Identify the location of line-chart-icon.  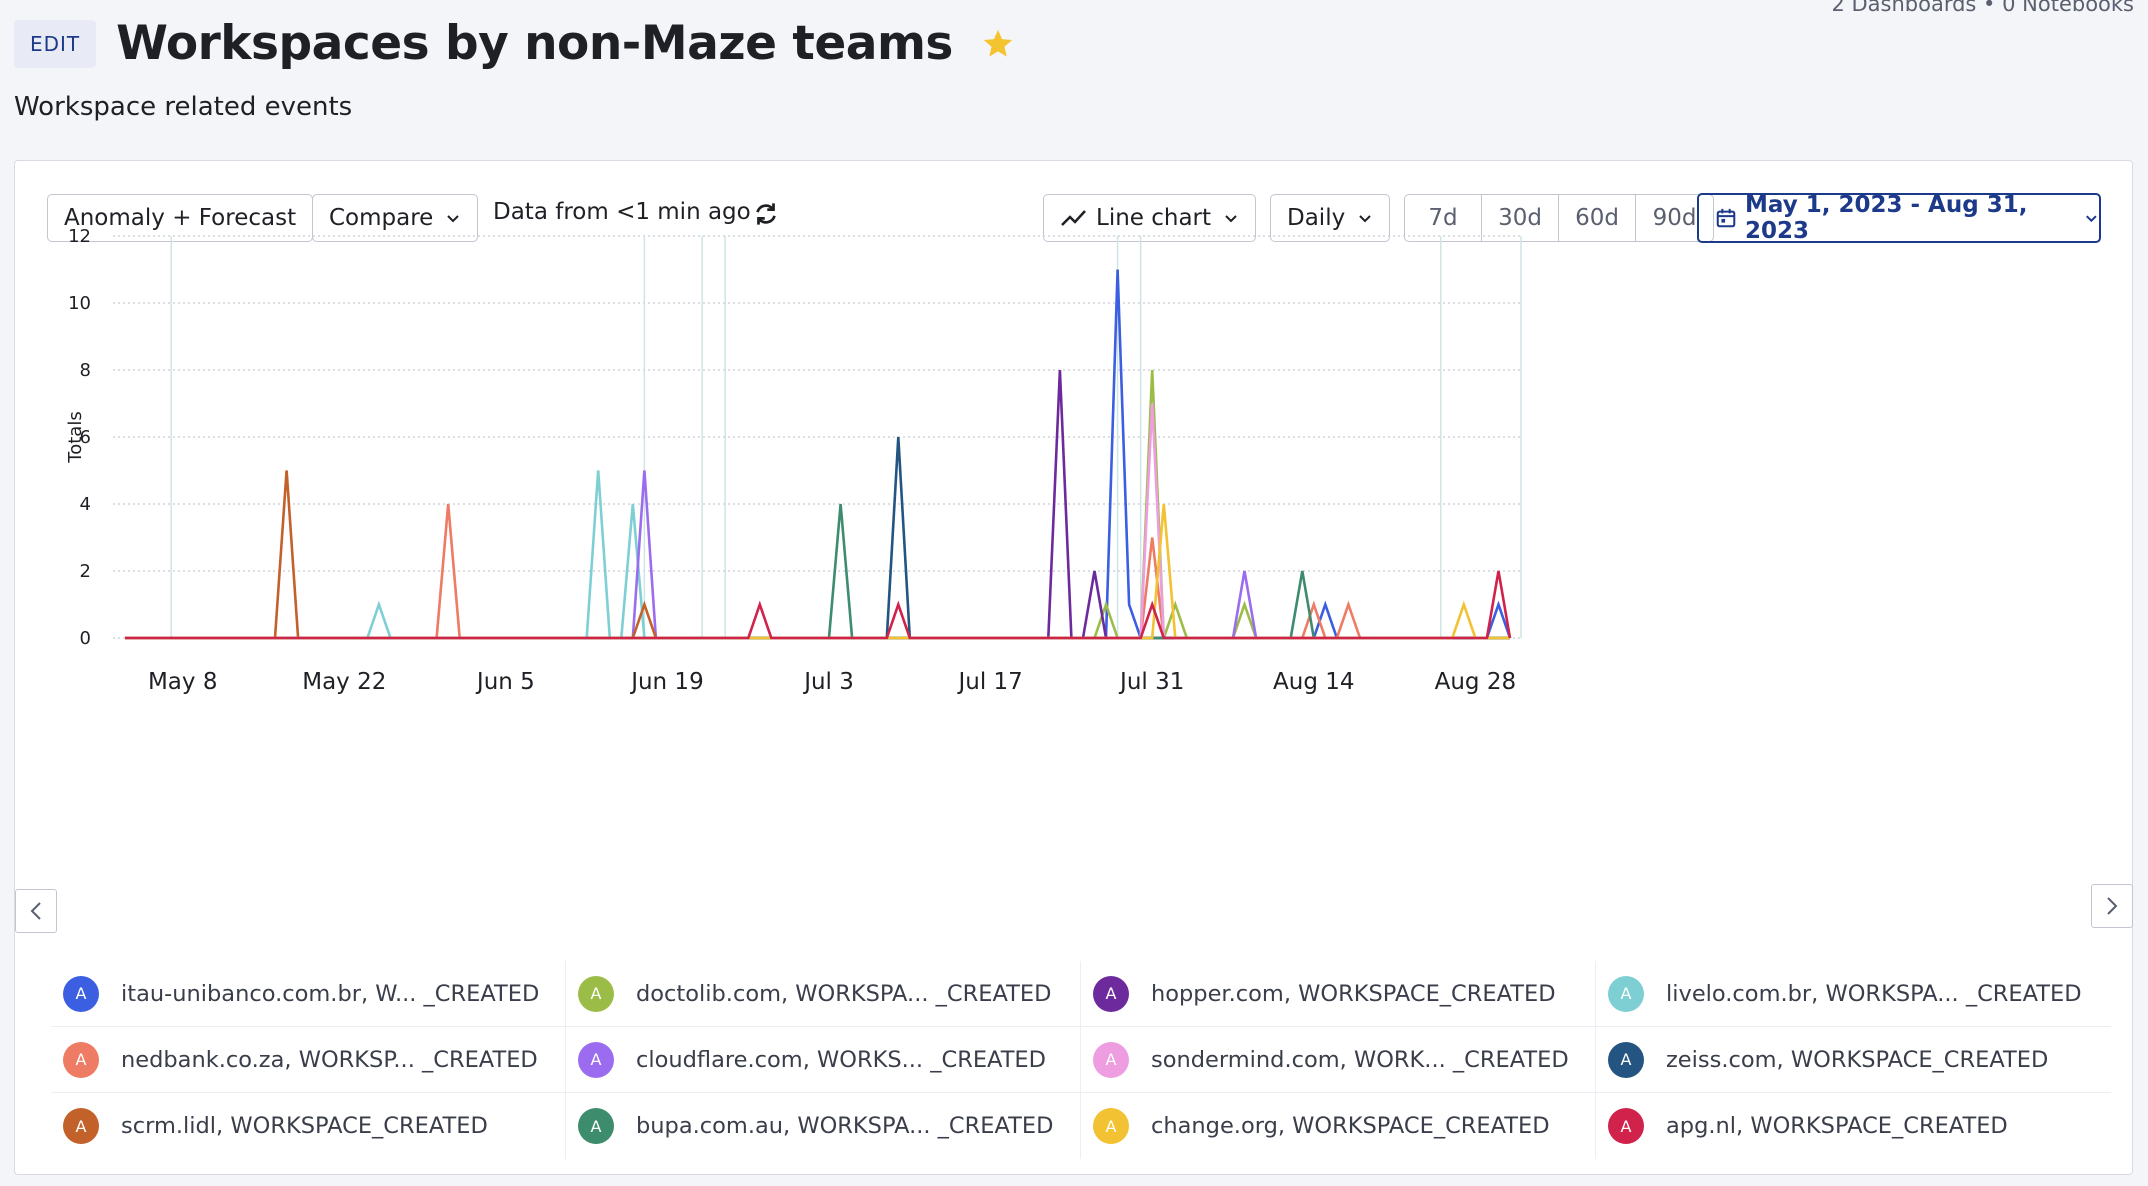
(1073, 218).